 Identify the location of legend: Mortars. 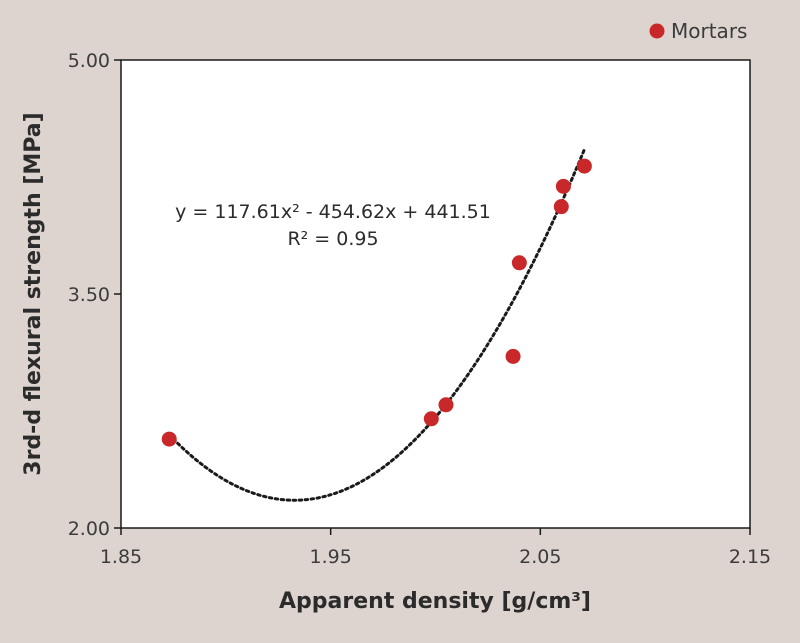
(698, 31).